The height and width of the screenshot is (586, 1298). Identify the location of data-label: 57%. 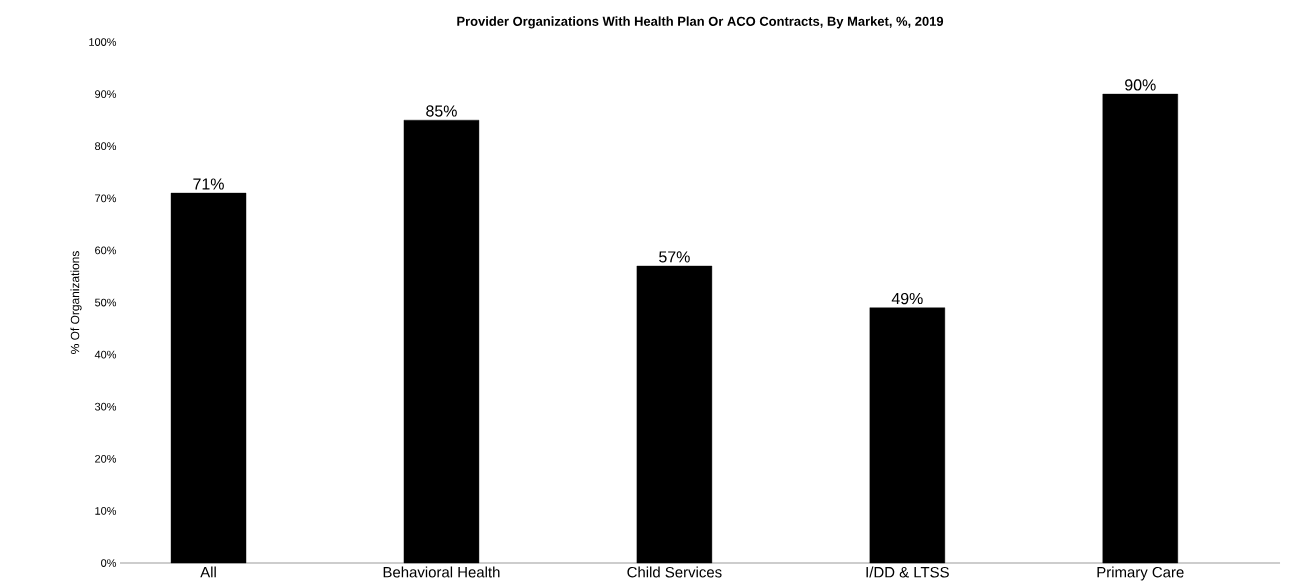
(674, 257).